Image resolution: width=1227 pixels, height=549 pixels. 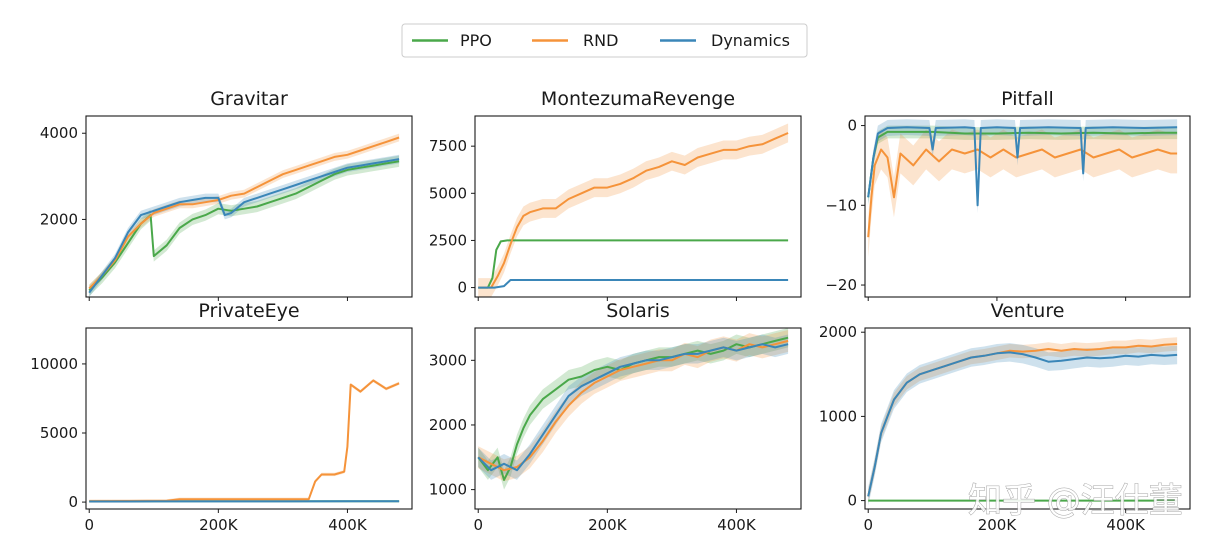 I want to click on y-tick-label: −10, so click(x=841, y=205).